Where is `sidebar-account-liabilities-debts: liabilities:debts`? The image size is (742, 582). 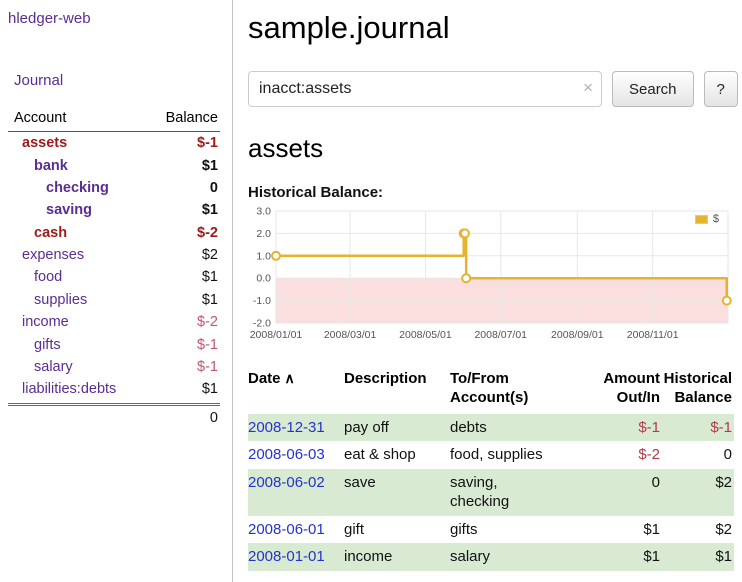
sidebar-account-liabilities-debts: liabilities:debts is located at coordinates (69, 389).